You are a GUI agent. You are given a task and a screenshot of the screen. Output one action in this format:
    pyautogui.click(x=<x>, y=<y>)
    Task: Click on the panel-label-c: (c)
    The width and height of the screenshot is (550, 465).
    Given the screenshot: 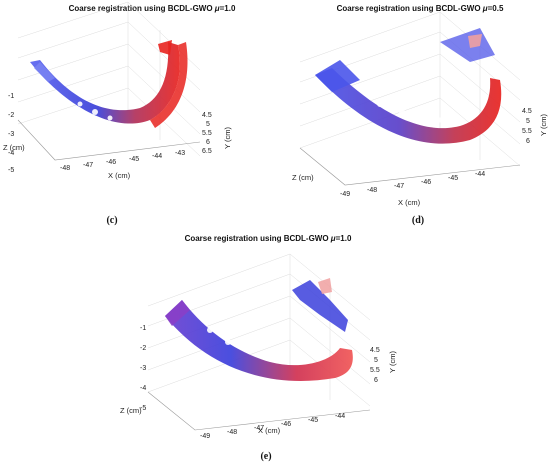 What is the action you would take?
    pyautogui.click(x=111, y=220)
    